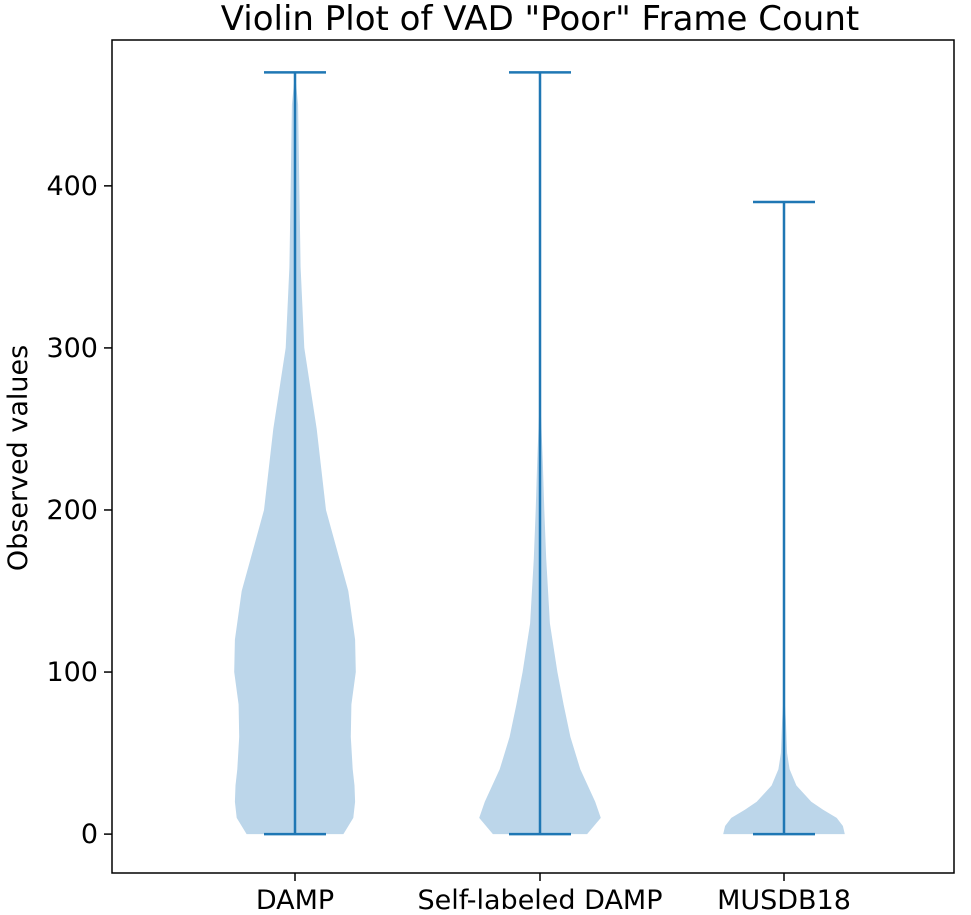 Image resolution: width=971 pixels, height=915 pixels. I want to click on y-tick-label: 300, so click(72, 348).